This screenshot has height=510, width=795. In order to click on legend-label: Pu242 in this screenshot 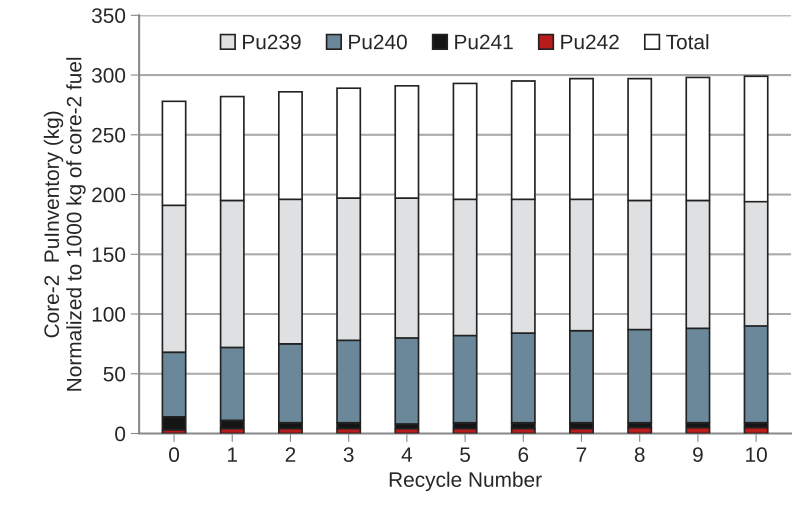, I will do `click(590, 42)`.